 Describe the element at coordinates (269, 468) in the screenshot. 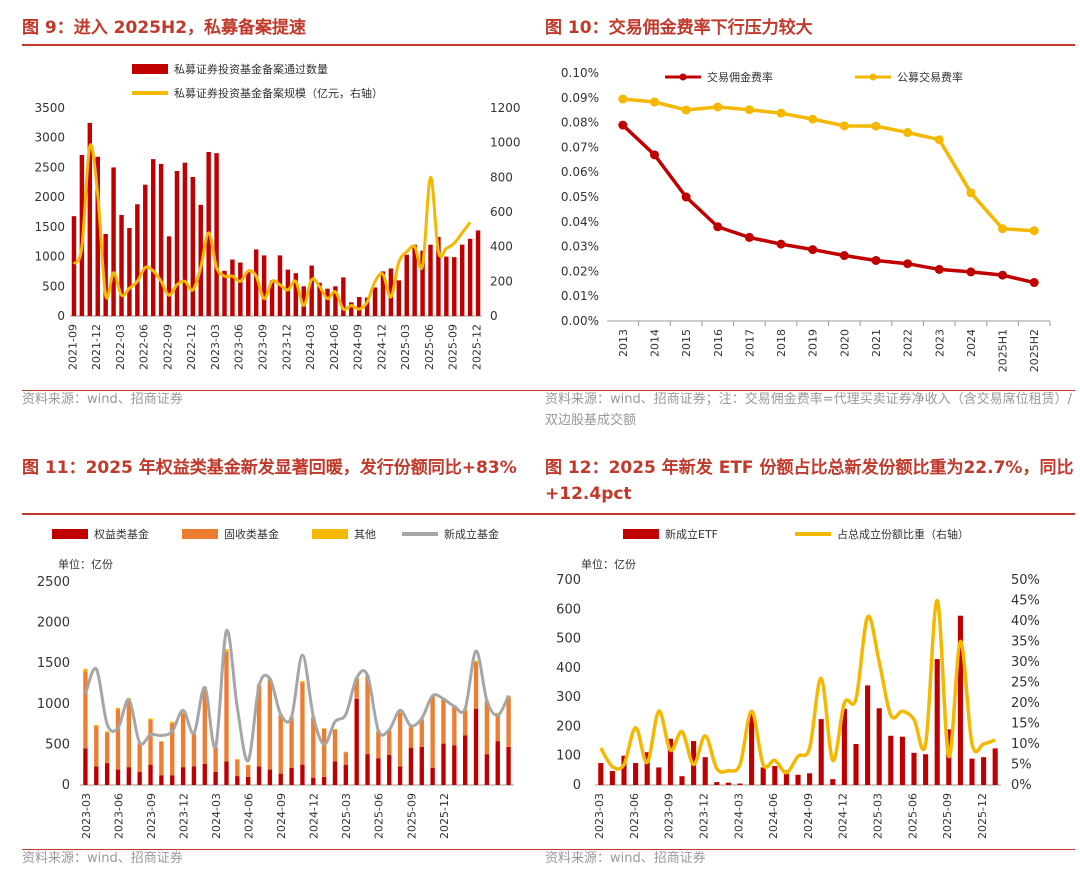

I see `panel-title: 图 11：2025 年权益类基金新发显著回暖，发行份额同比+83%` at that location.